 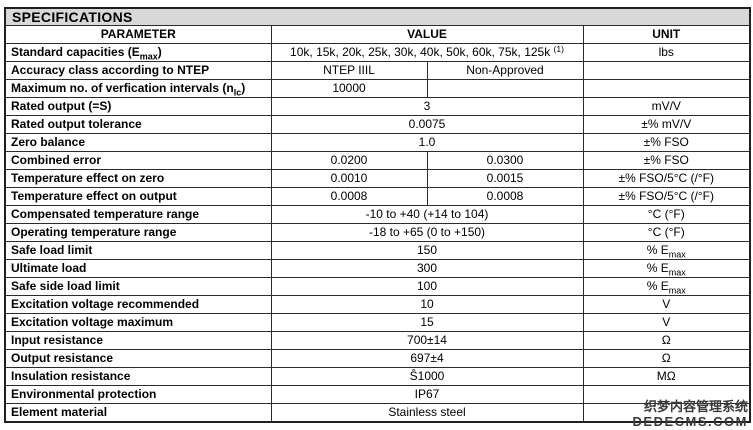 What do you see at coordinates (505, 178) in the screenshot?
I see `value-cell-right: 0.0015` at bounding box center [505, 178].